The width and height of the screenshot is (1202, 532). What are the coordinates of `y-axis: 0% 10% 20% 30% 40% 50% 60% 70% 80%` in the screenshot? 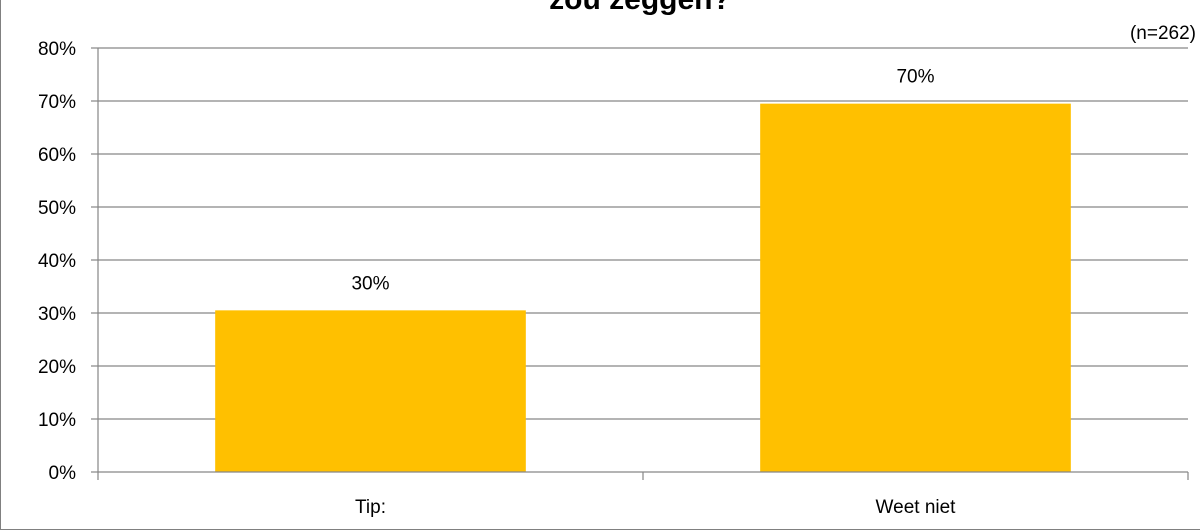 It's located at (68, 261).